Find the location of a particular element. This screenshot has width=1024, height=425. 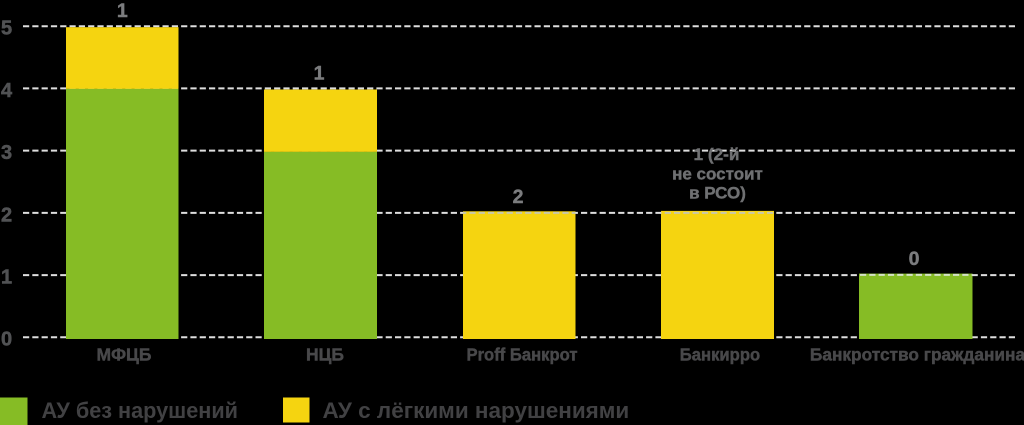

svg-text: Банкирро is located at coordinates (720, 355).